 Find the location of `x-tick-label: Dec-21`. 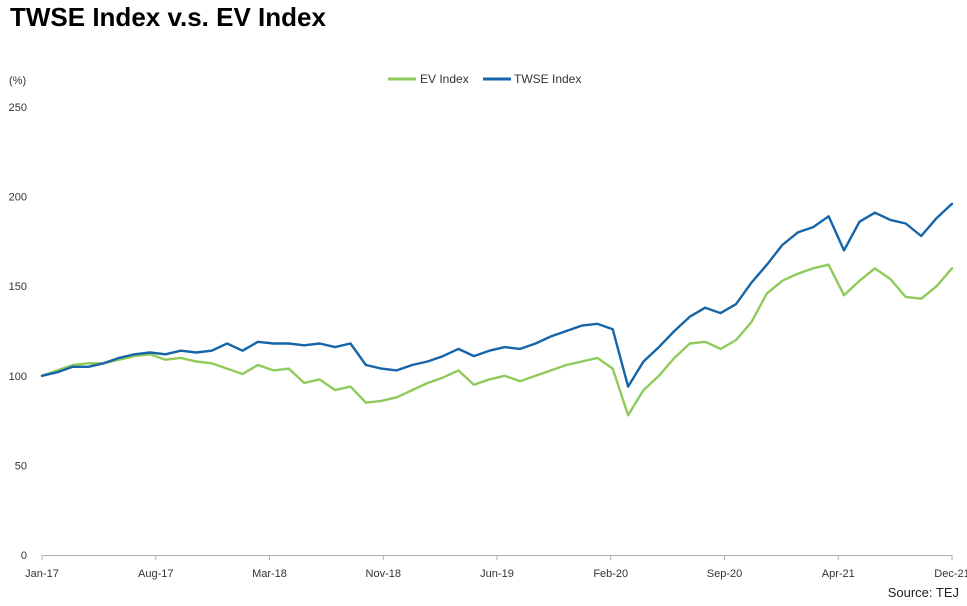

x-tick-label: Dec-21 is located at coordinates (950, 574).